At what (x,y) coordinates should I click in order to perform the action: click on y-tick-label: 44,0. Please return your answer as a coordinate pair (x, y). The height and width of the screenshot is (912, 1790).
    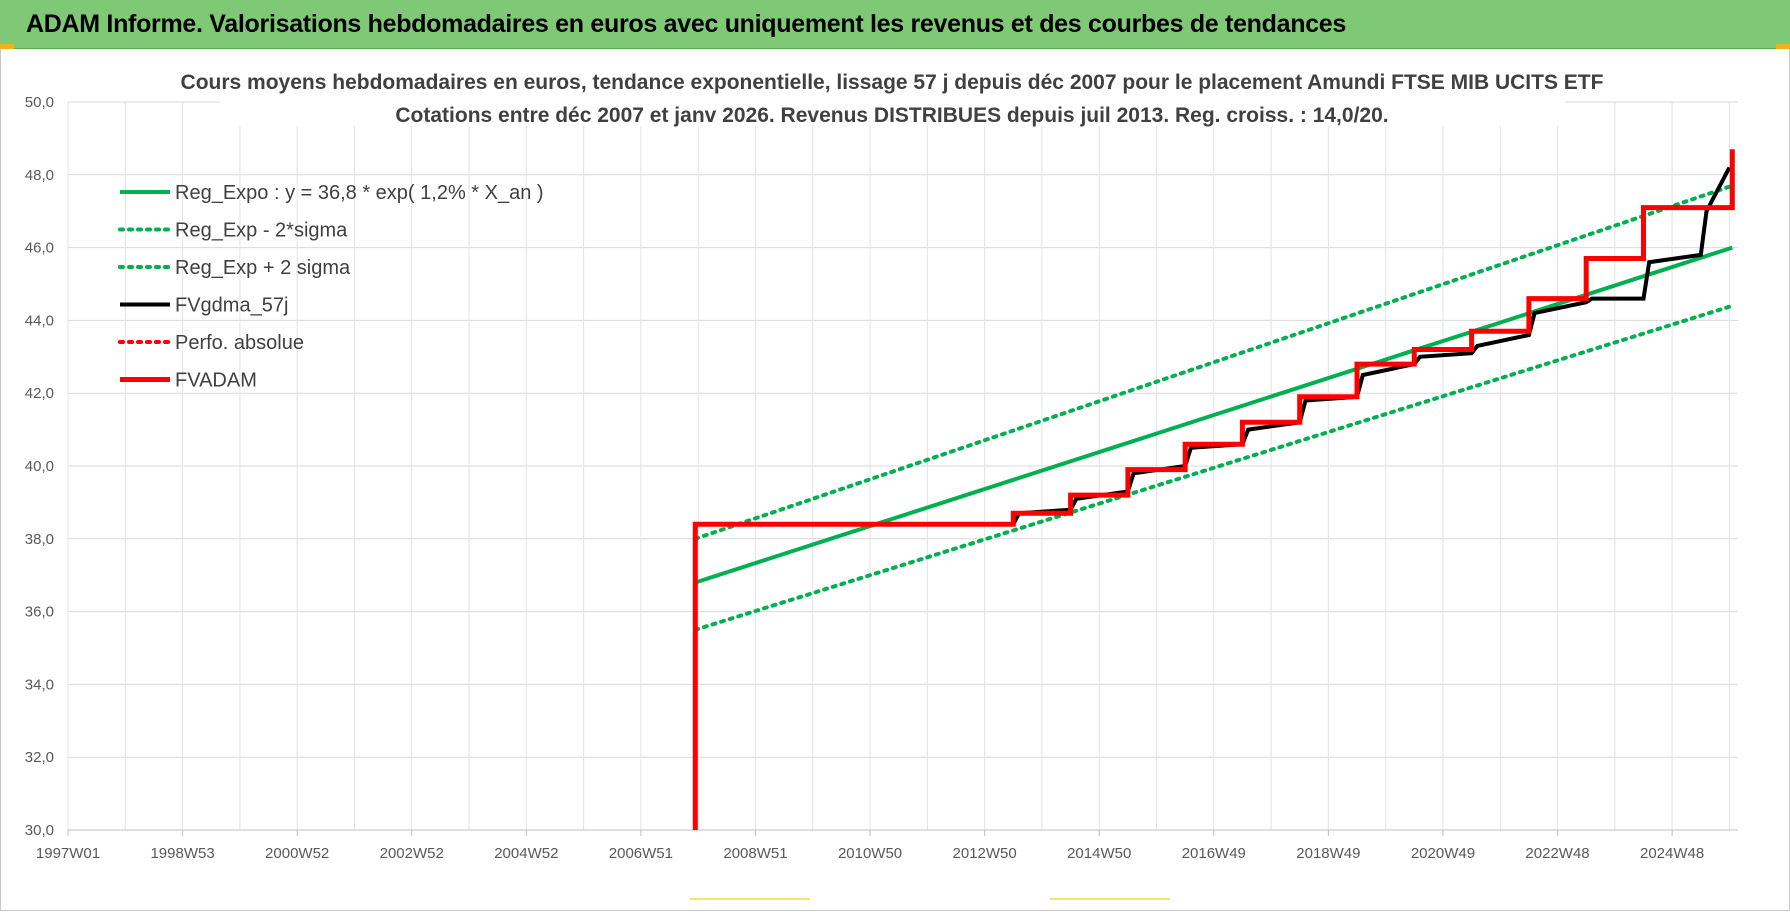
    Looking at the image, I should click on (39, 320).